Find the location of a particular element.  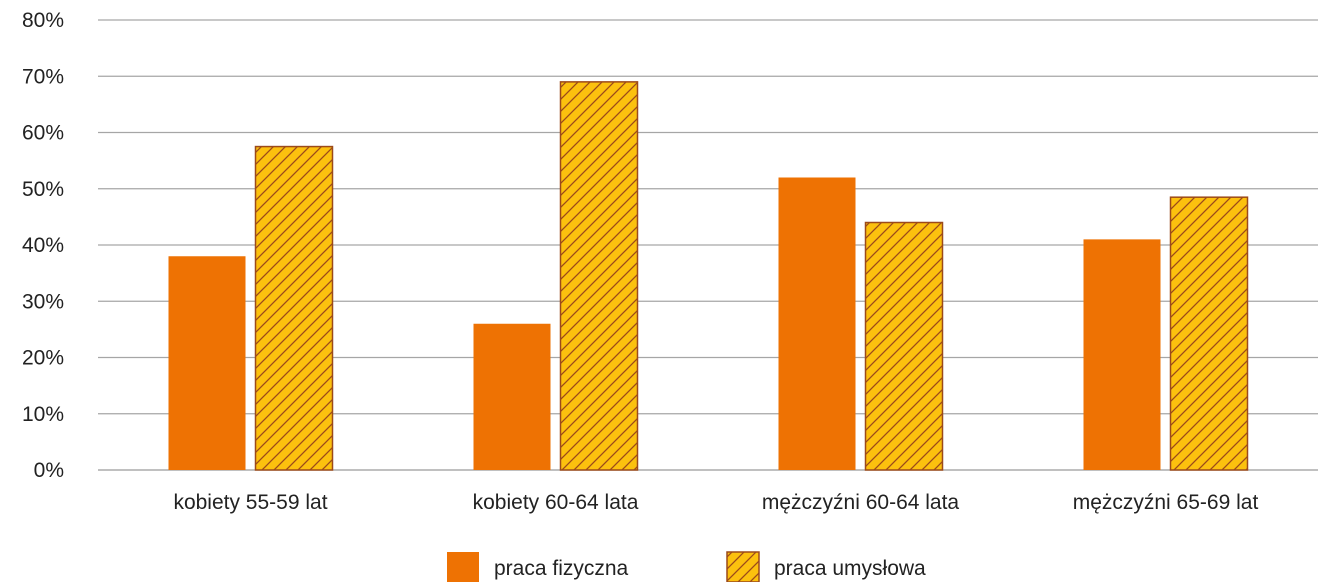

y-tick-label: 20% is located at coordinates (43, 358).